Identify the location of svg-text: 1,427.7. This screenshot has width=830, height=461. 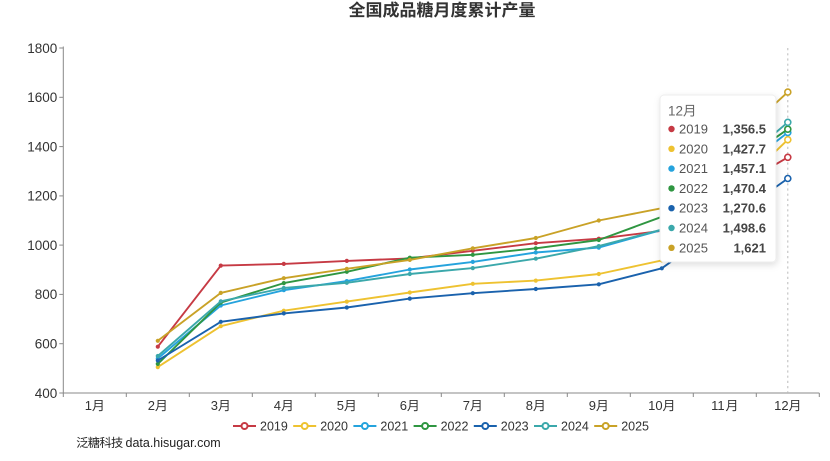
(744, 148).